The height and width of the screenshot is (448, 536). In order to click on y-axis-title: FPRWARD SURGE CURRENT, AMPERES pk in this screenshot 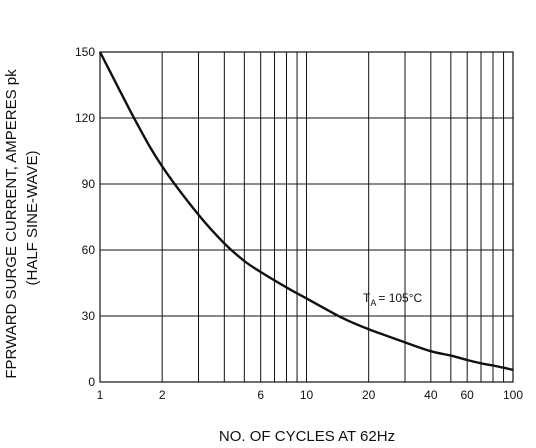, I will do `click(11, 224)`.